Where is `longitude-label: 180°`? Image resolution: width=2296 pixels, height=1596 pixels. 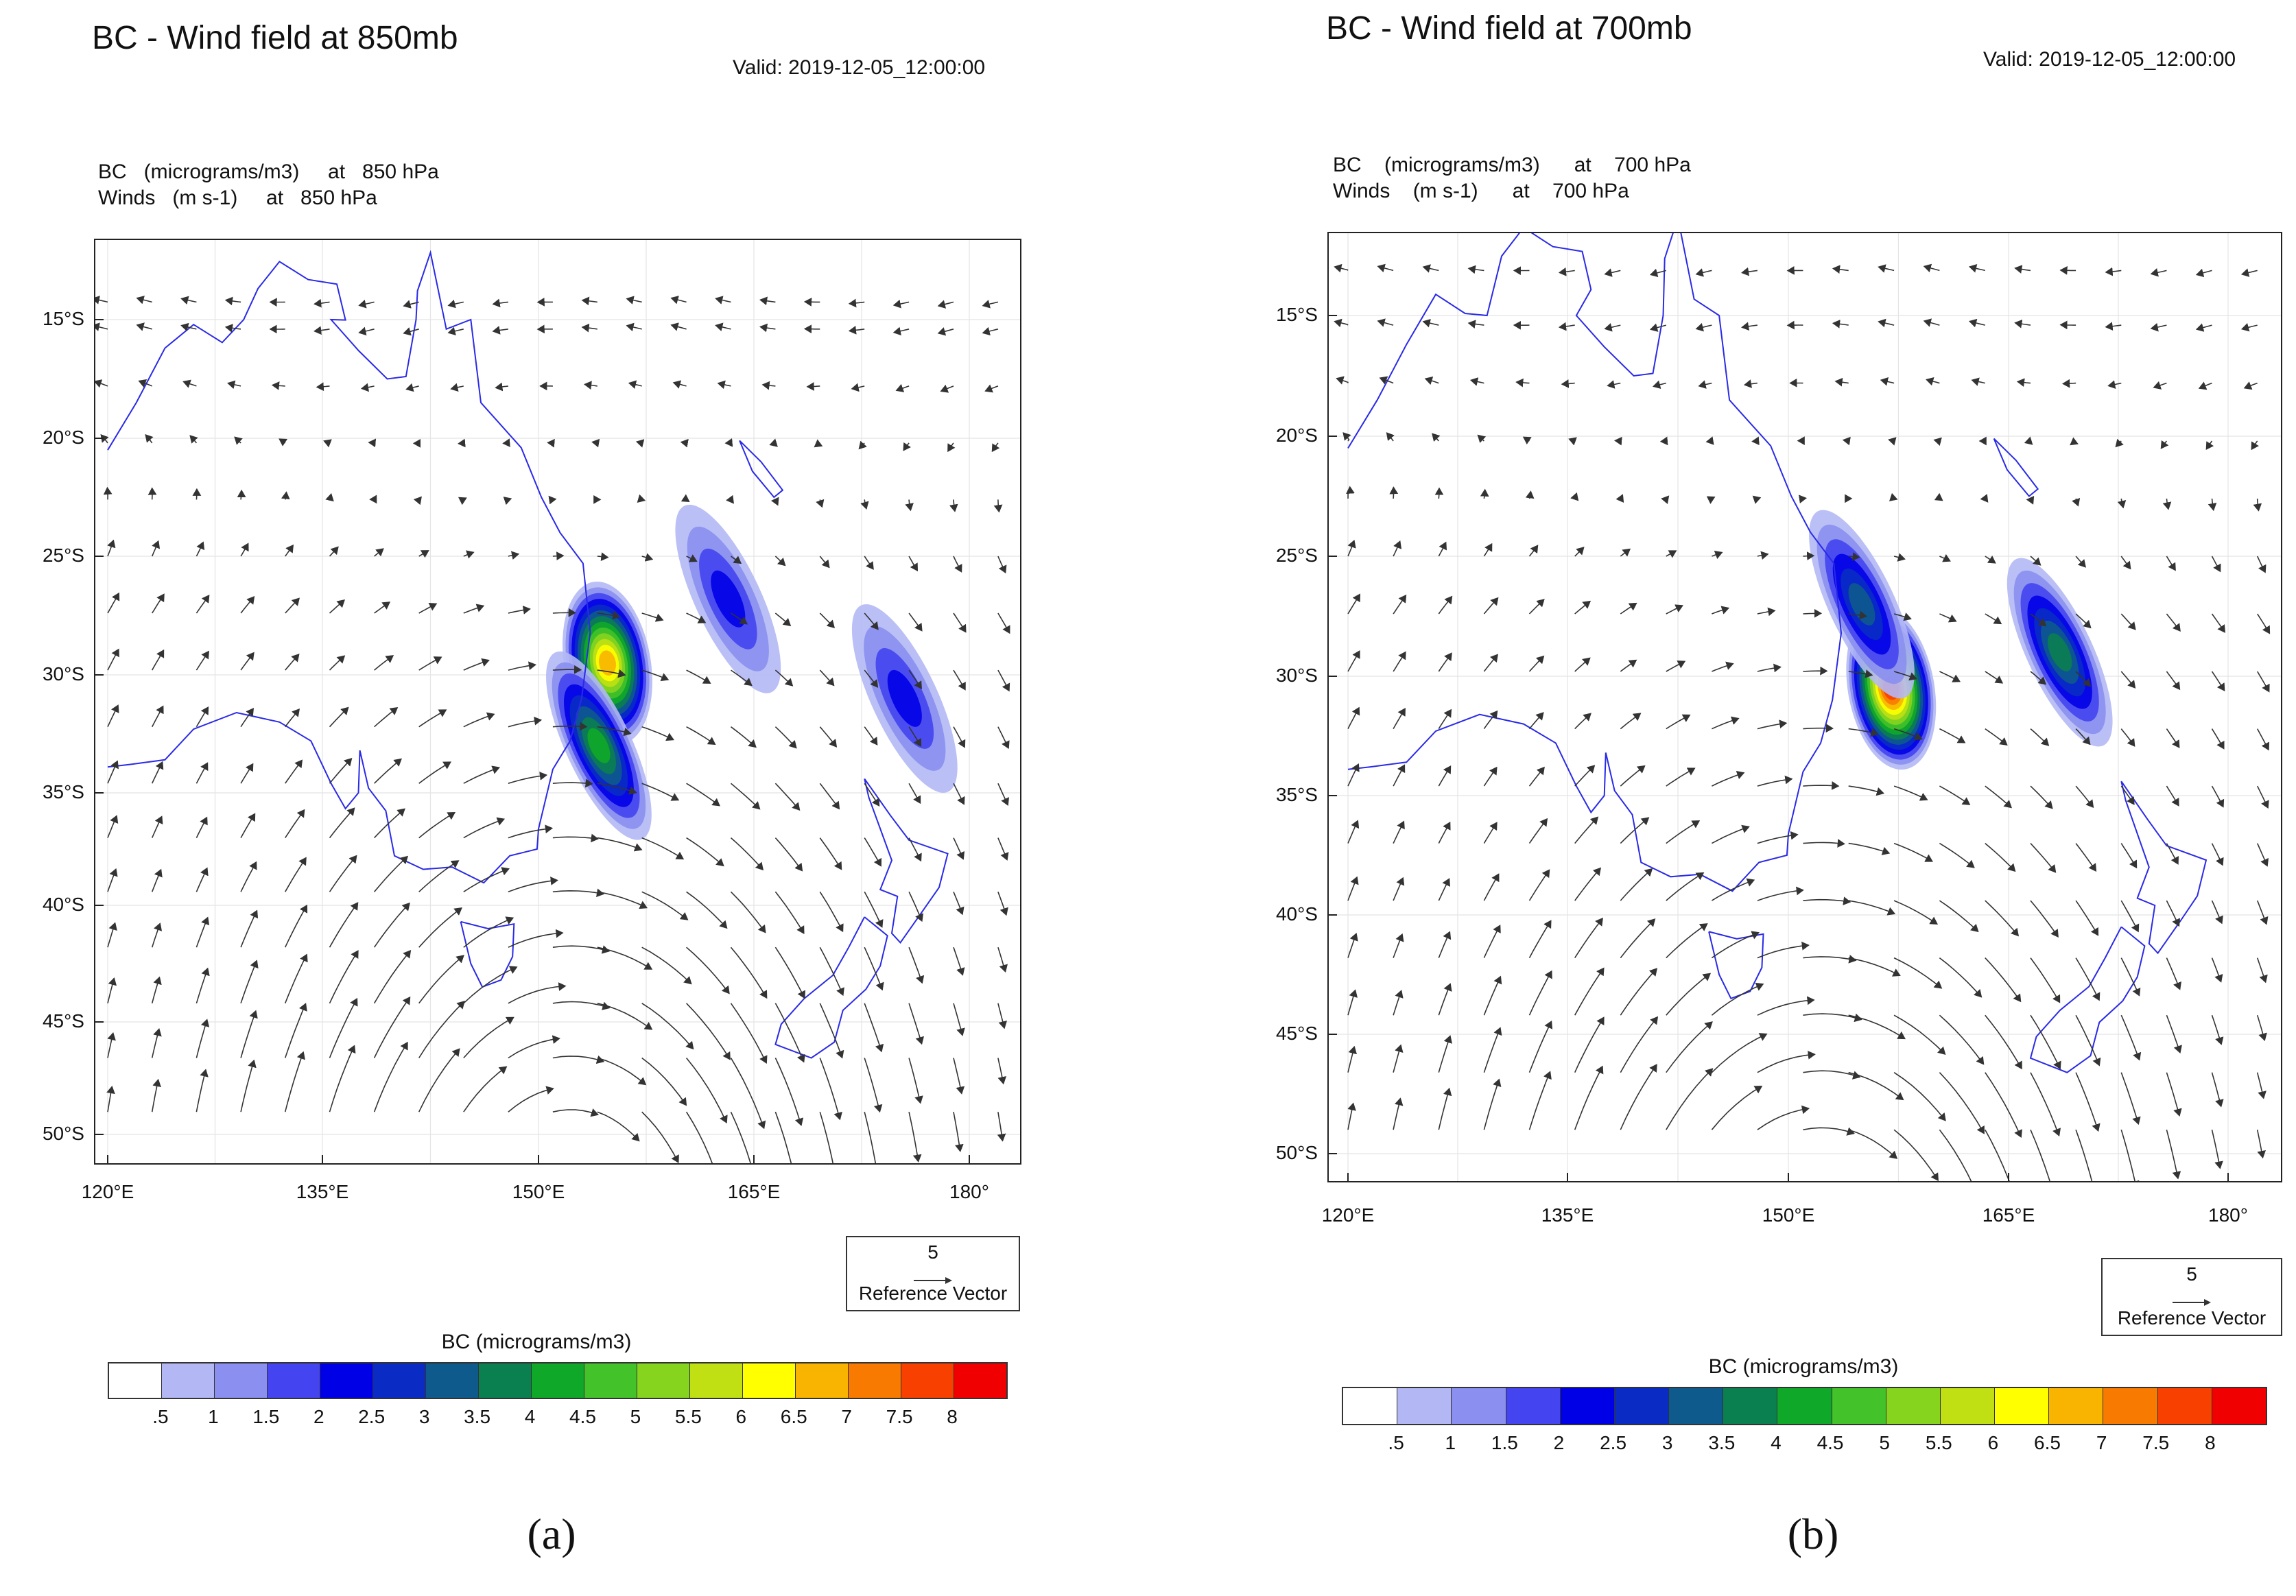 longitude-label: 180° is located at coordinates (2228, 1215).